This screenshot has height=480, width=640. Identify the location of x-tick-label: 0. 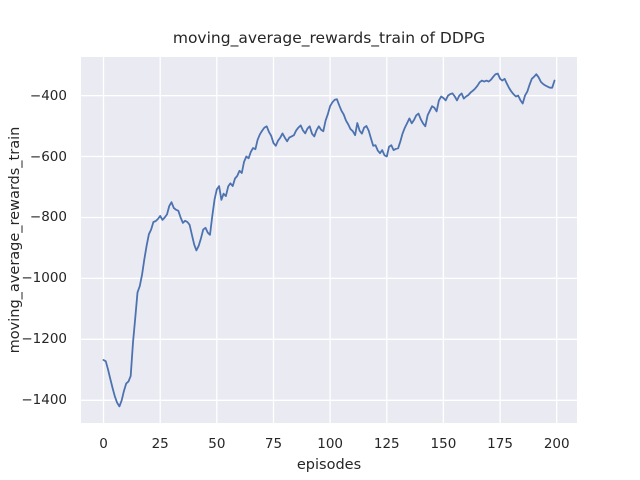
(103, 444).